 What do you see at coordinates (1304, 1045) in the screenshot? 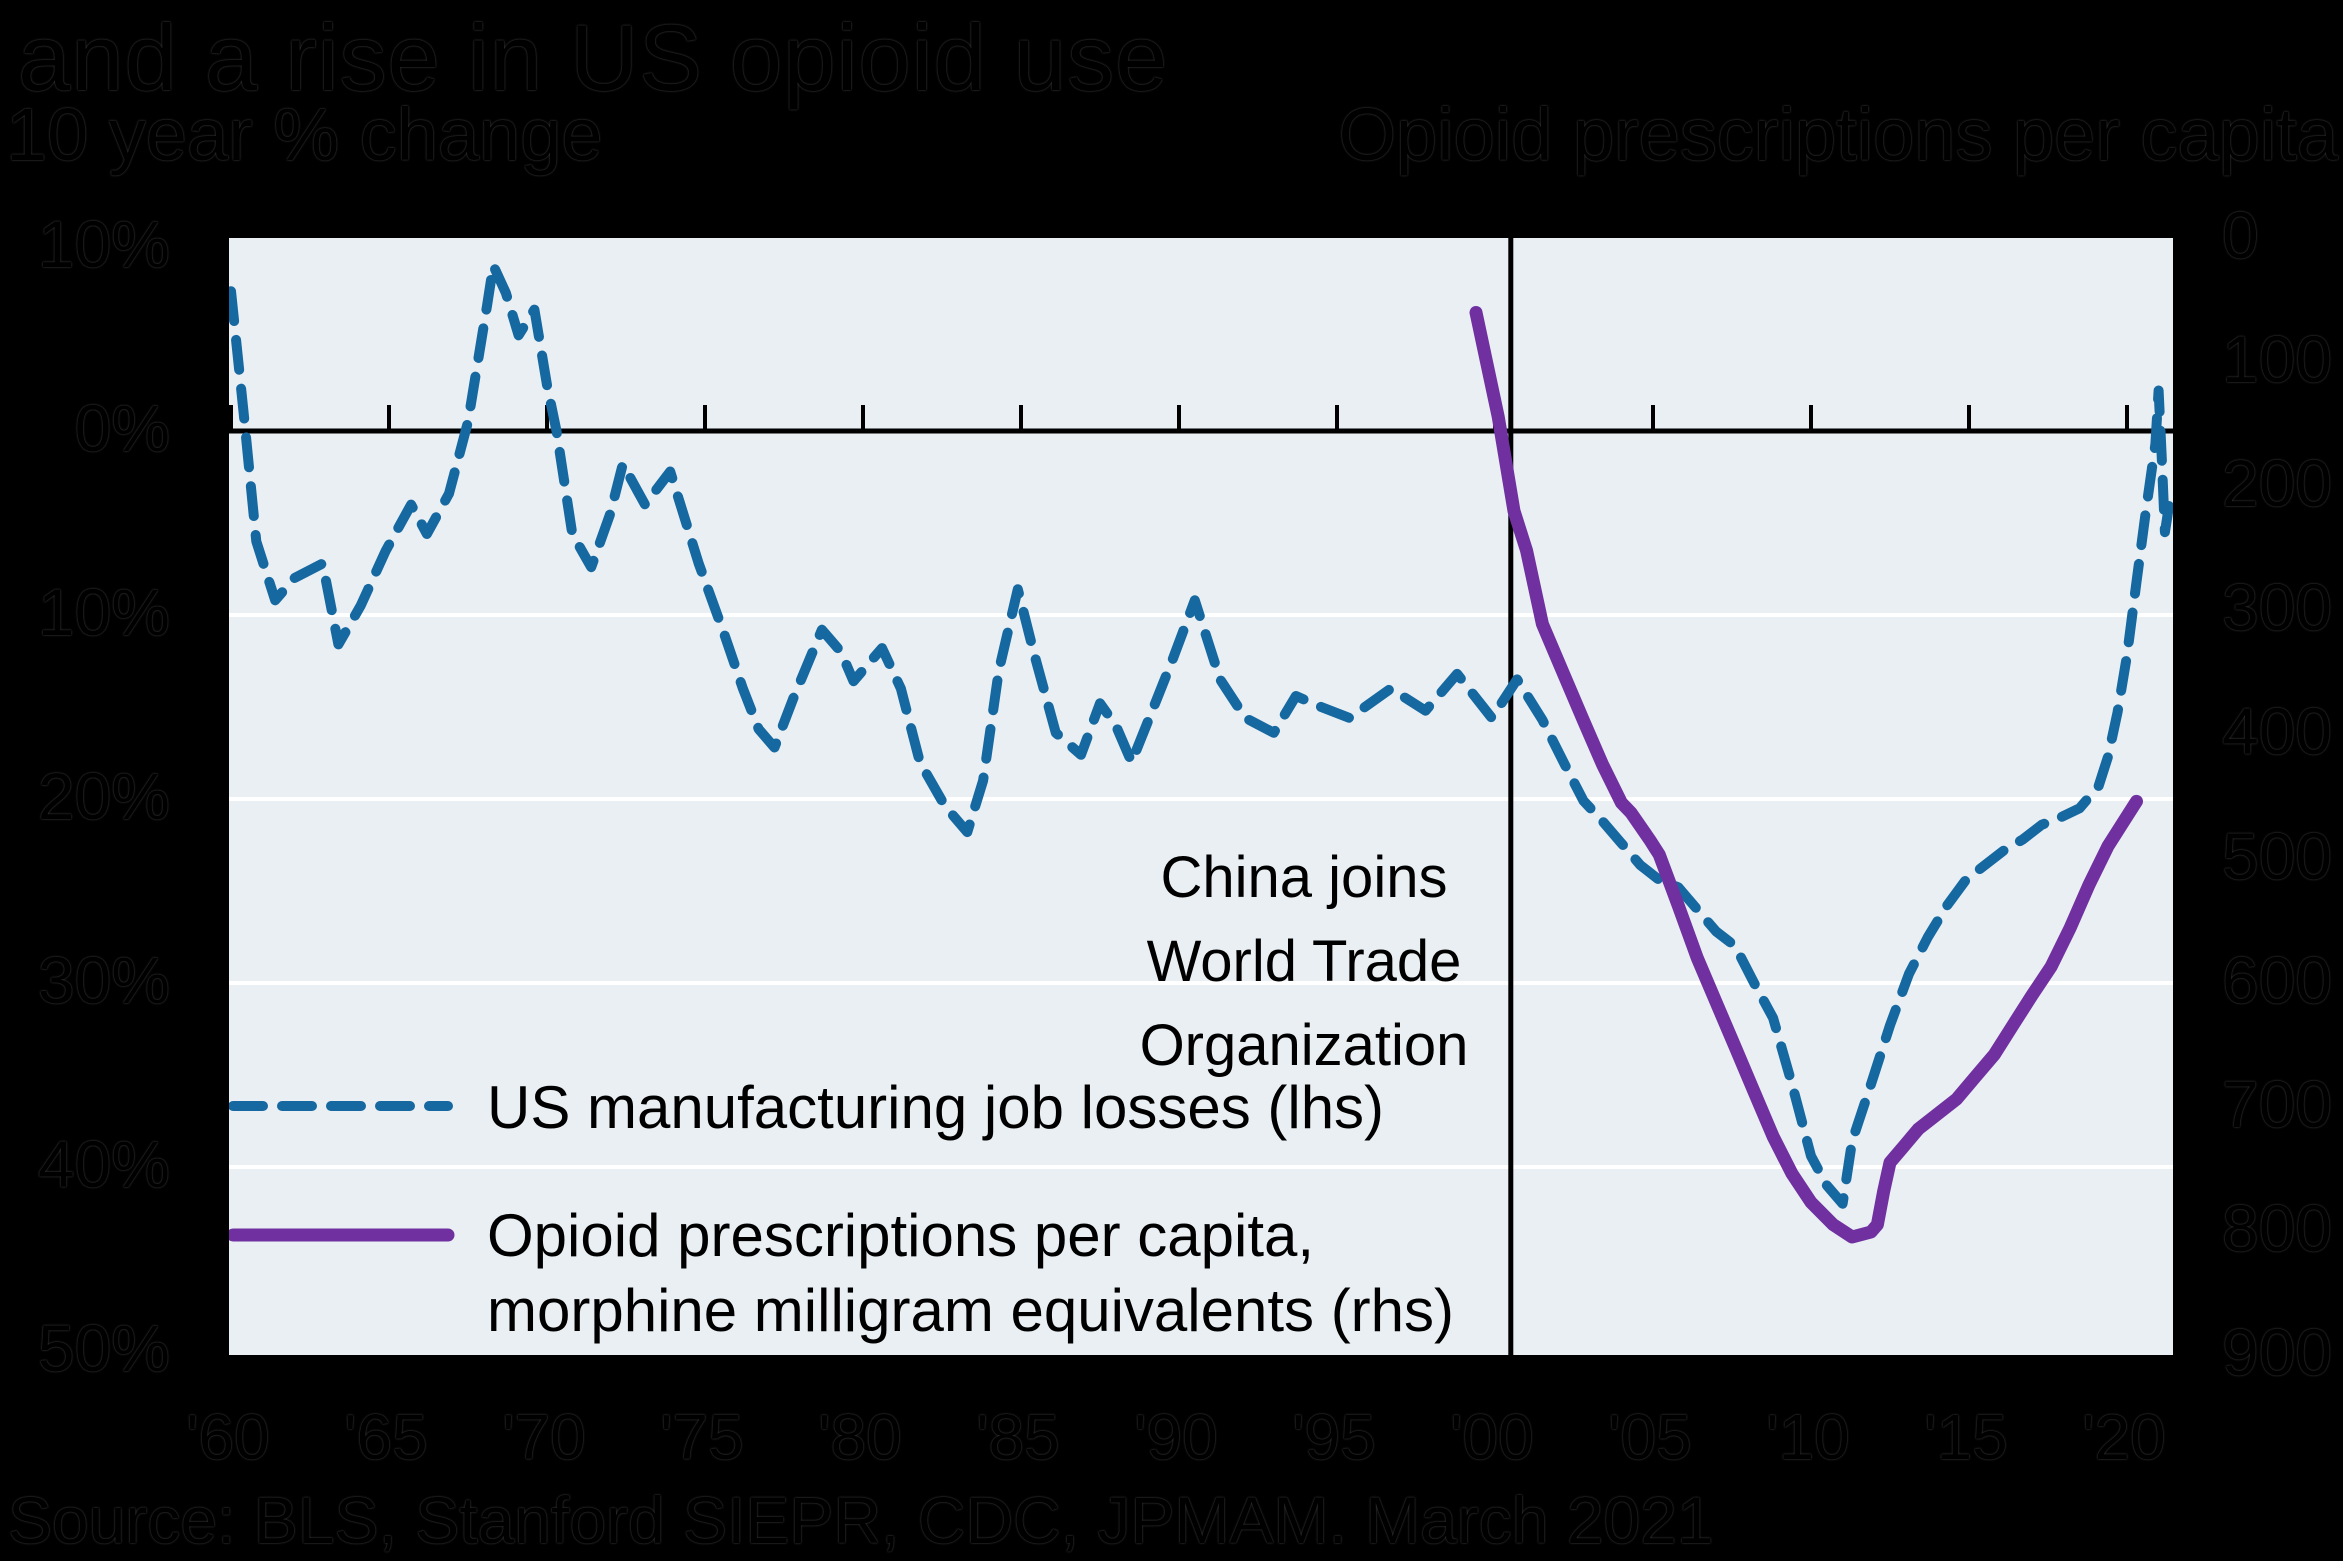
I see `wto-annotation-line3: Organization` at bounding box center [1304, 1045].